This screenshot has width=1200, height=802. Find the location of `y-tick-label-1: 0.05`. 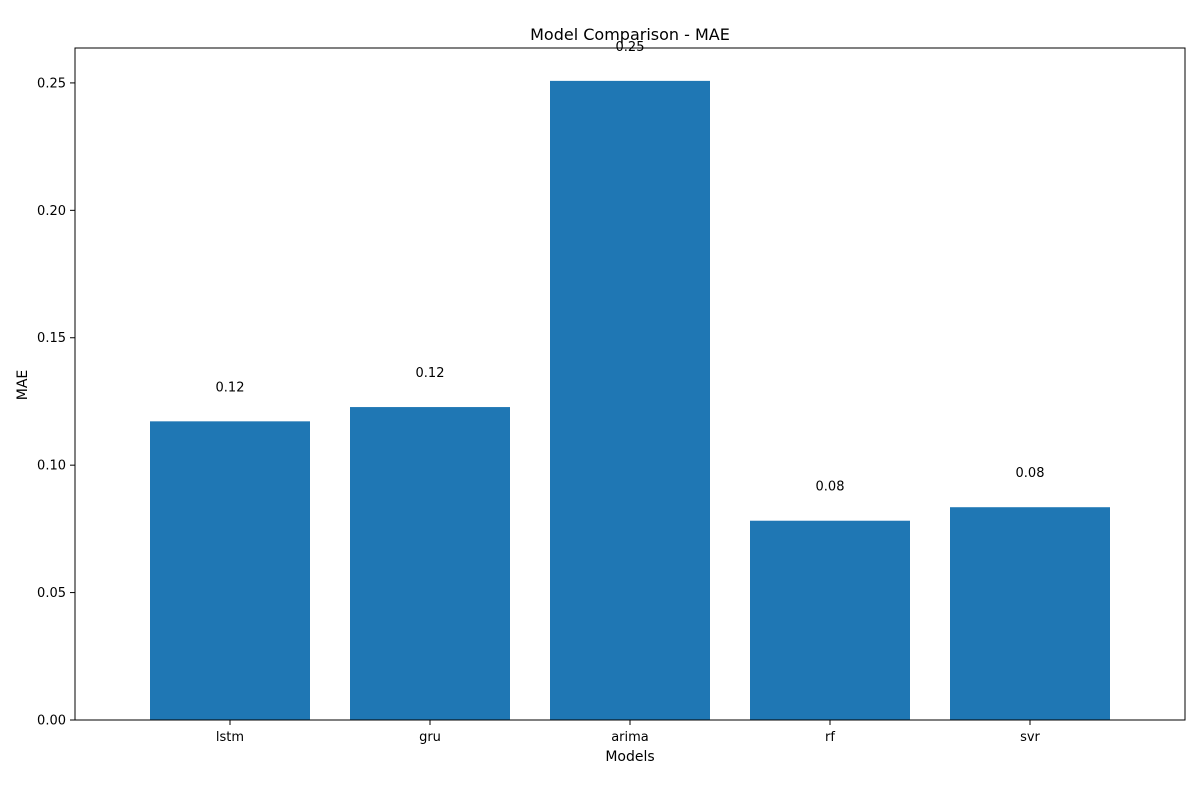

y-tick-label-1: 0.05 is located at coordinates (51, 593).